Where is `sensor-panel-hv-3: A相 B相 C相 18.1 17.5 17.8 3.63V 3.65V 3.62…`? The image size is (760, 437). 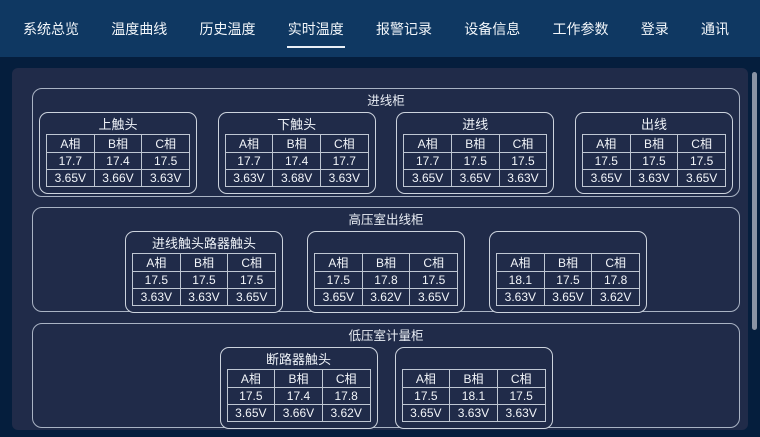
sensor-panel-hv-3: A相 B相 C相 18.1 17.5 17.8 3.63V 3.65V 3.62… is located at coordinates (568, 272).